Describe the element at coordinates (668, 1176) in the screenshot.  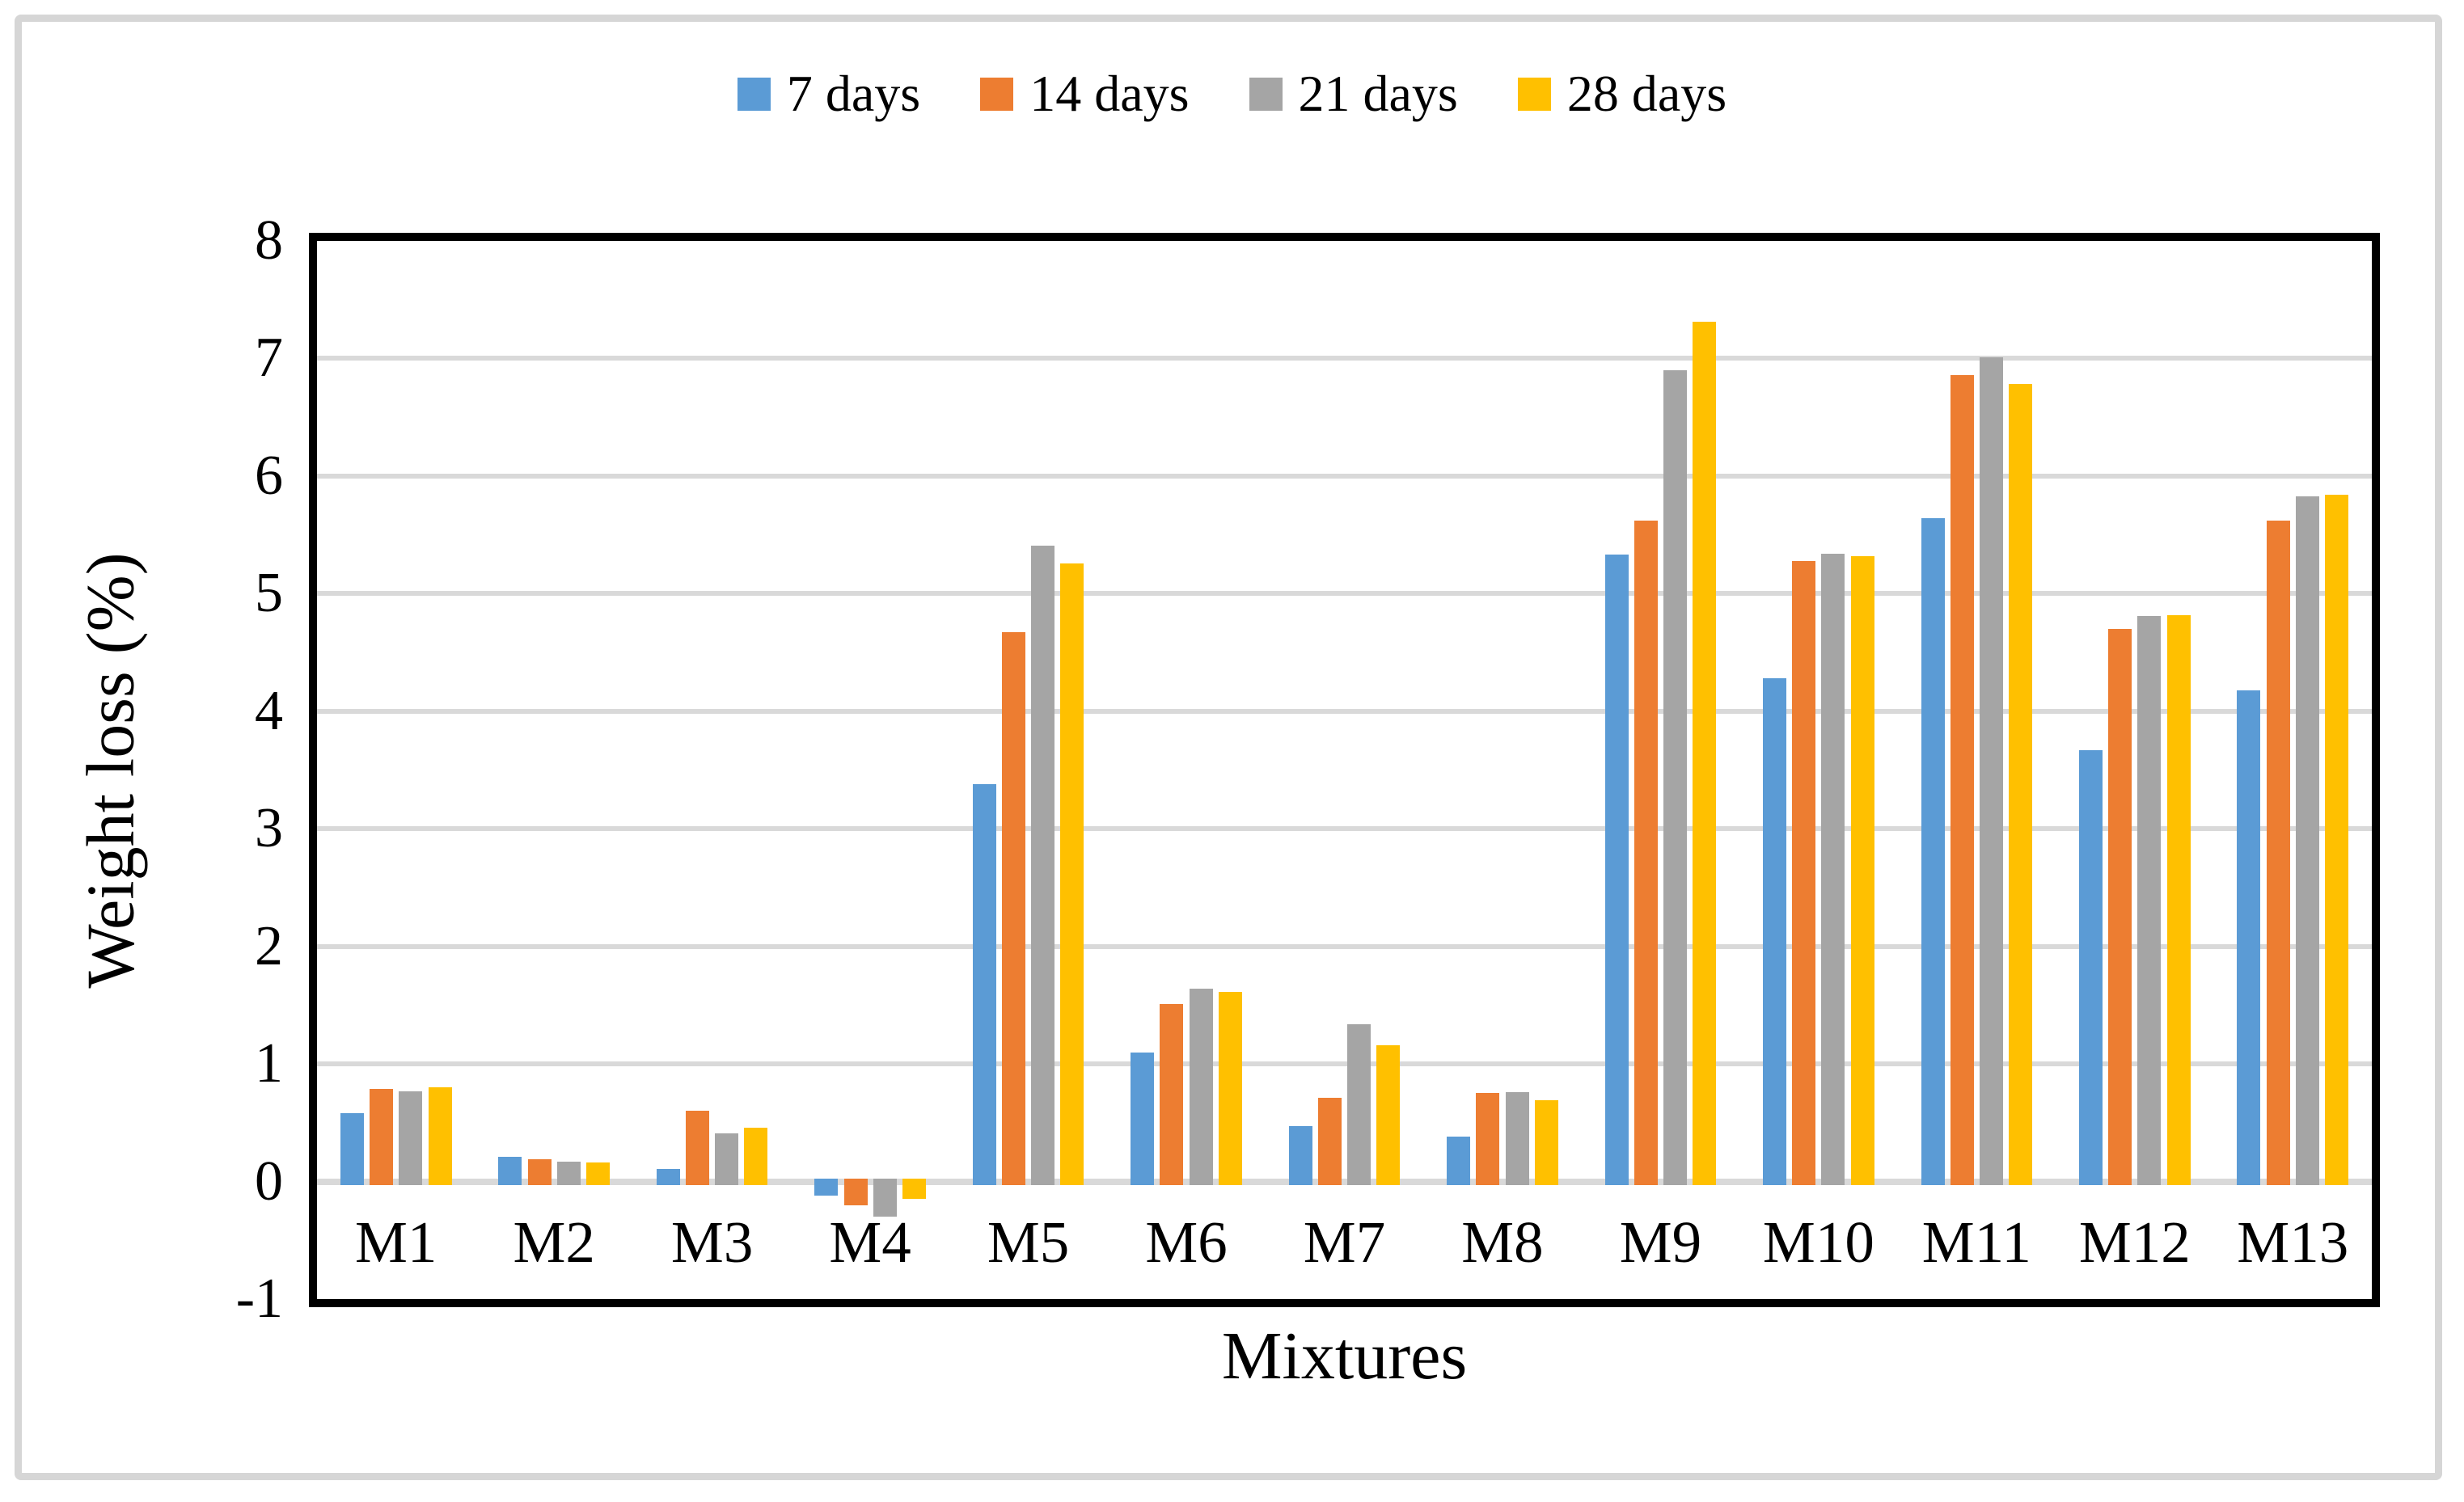
I see `bar-M3-7days` at that location.